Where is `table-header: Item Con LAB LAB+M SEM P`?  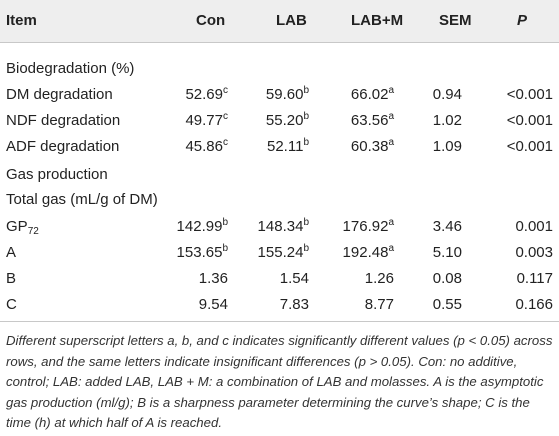 table-header: Item Con LAB LAB+M SEM P is located at coordinates (279, 21).